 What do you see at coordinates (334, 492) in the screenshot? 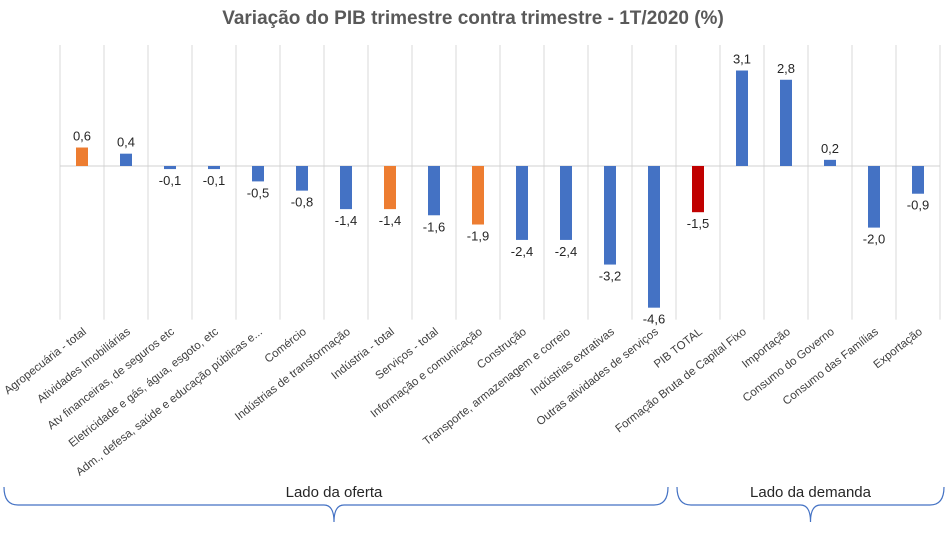
I see `group-label: Lado da oferta` at bounding box center [334, 492].